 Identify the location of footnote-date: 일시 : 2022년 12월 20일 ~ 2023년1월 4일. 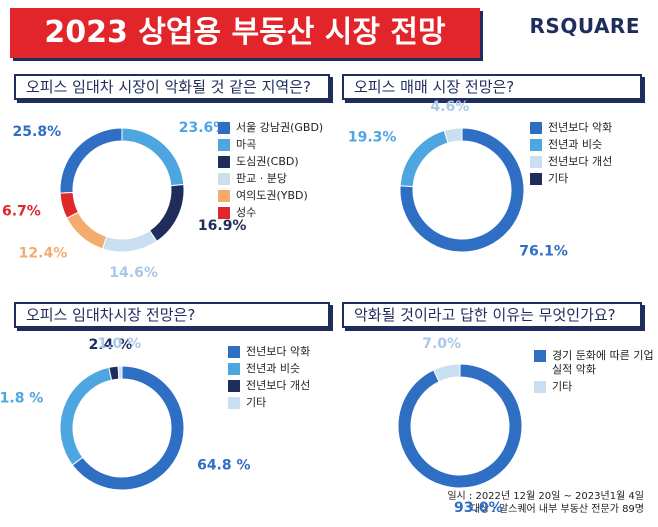
(545, 496).